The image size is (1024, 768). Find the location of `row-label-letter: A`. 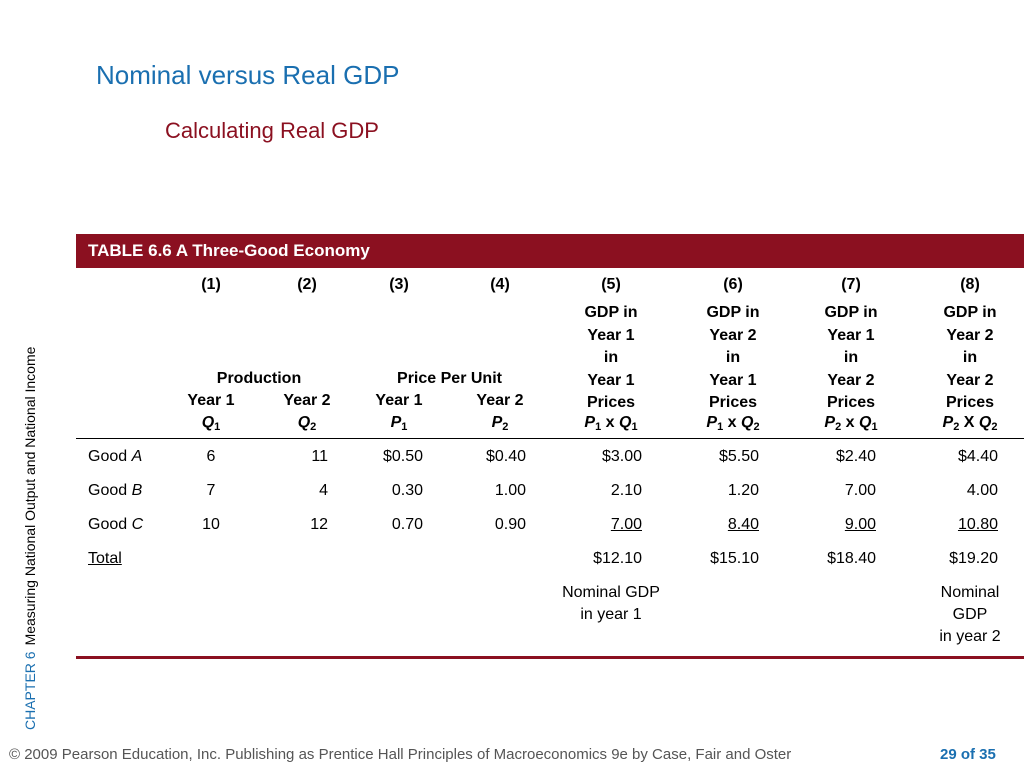

row-label-letter: A is located at coordinates (137, 456).